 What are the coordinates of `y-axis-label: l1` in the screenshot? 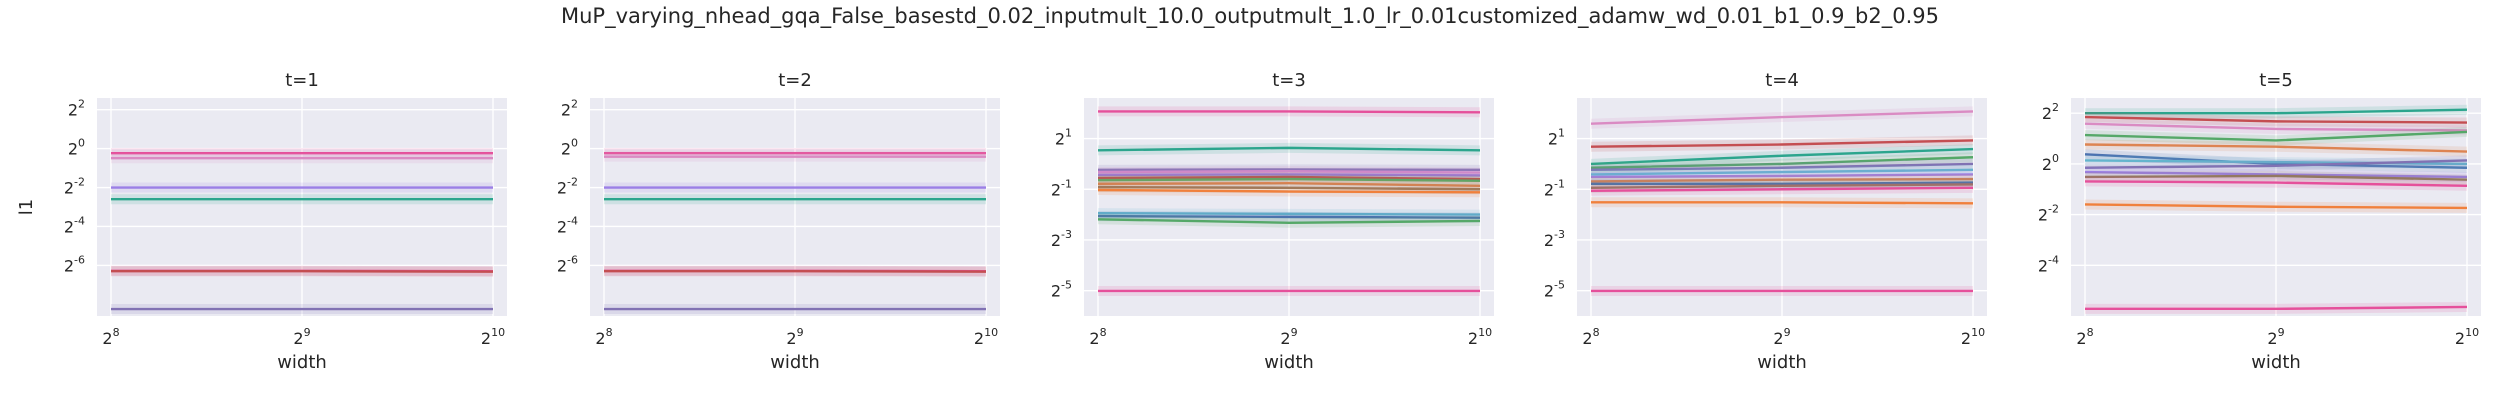 It's located at (26, 207).